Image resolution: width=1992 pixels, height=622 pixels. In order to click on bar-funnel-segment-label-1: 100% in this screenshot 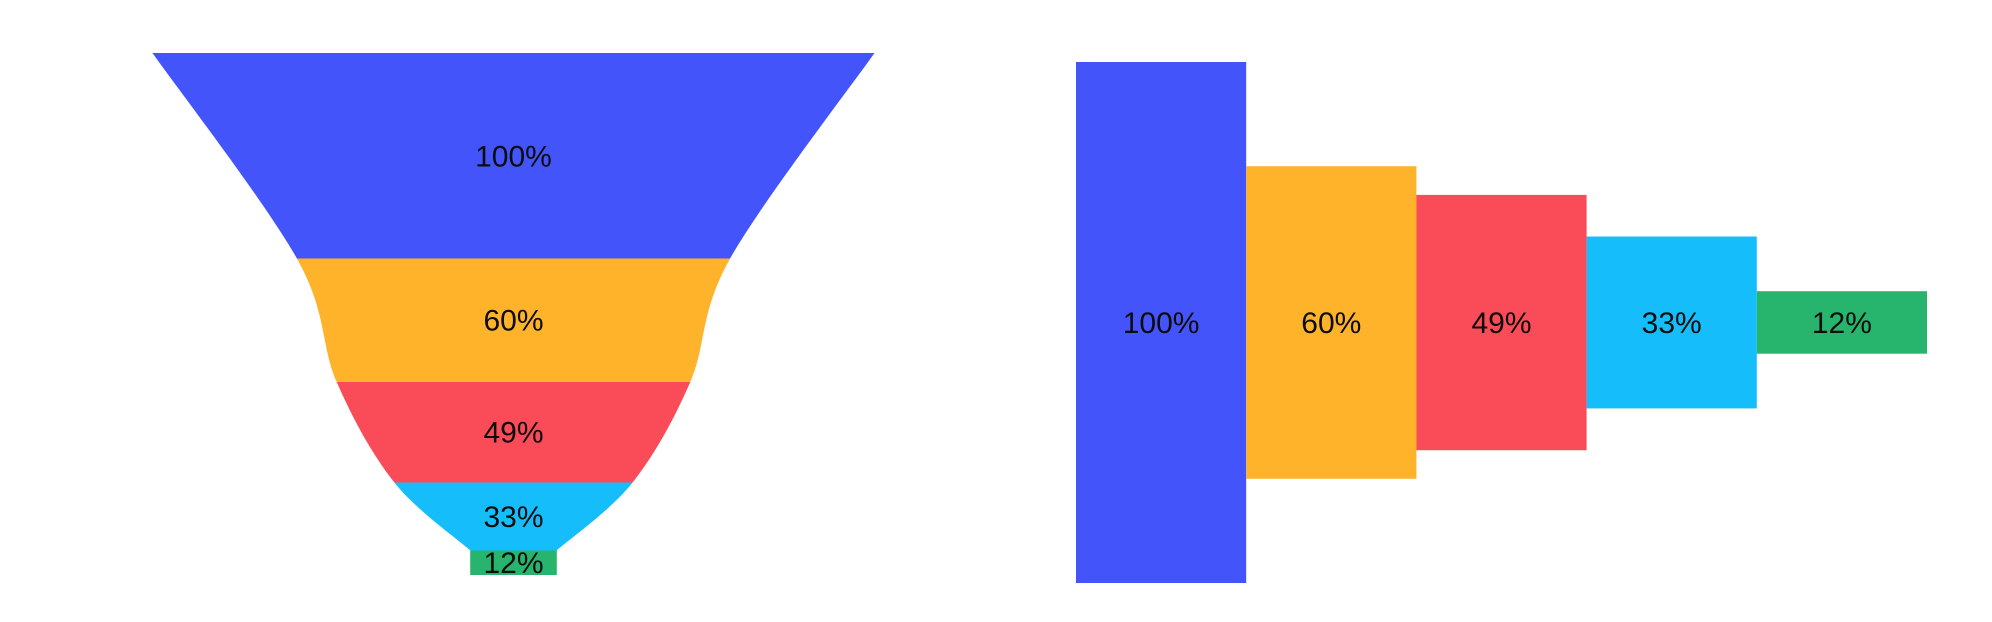, I will do `click(1161, 323)`.